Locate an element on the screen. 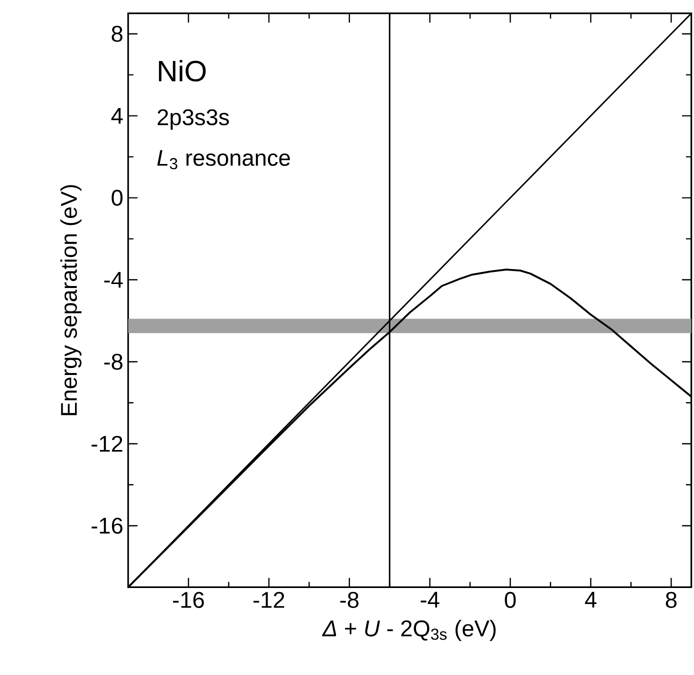 This screenshot has width=694, height=675. x-tick-label: 4 is located at coordinates (590, 600).